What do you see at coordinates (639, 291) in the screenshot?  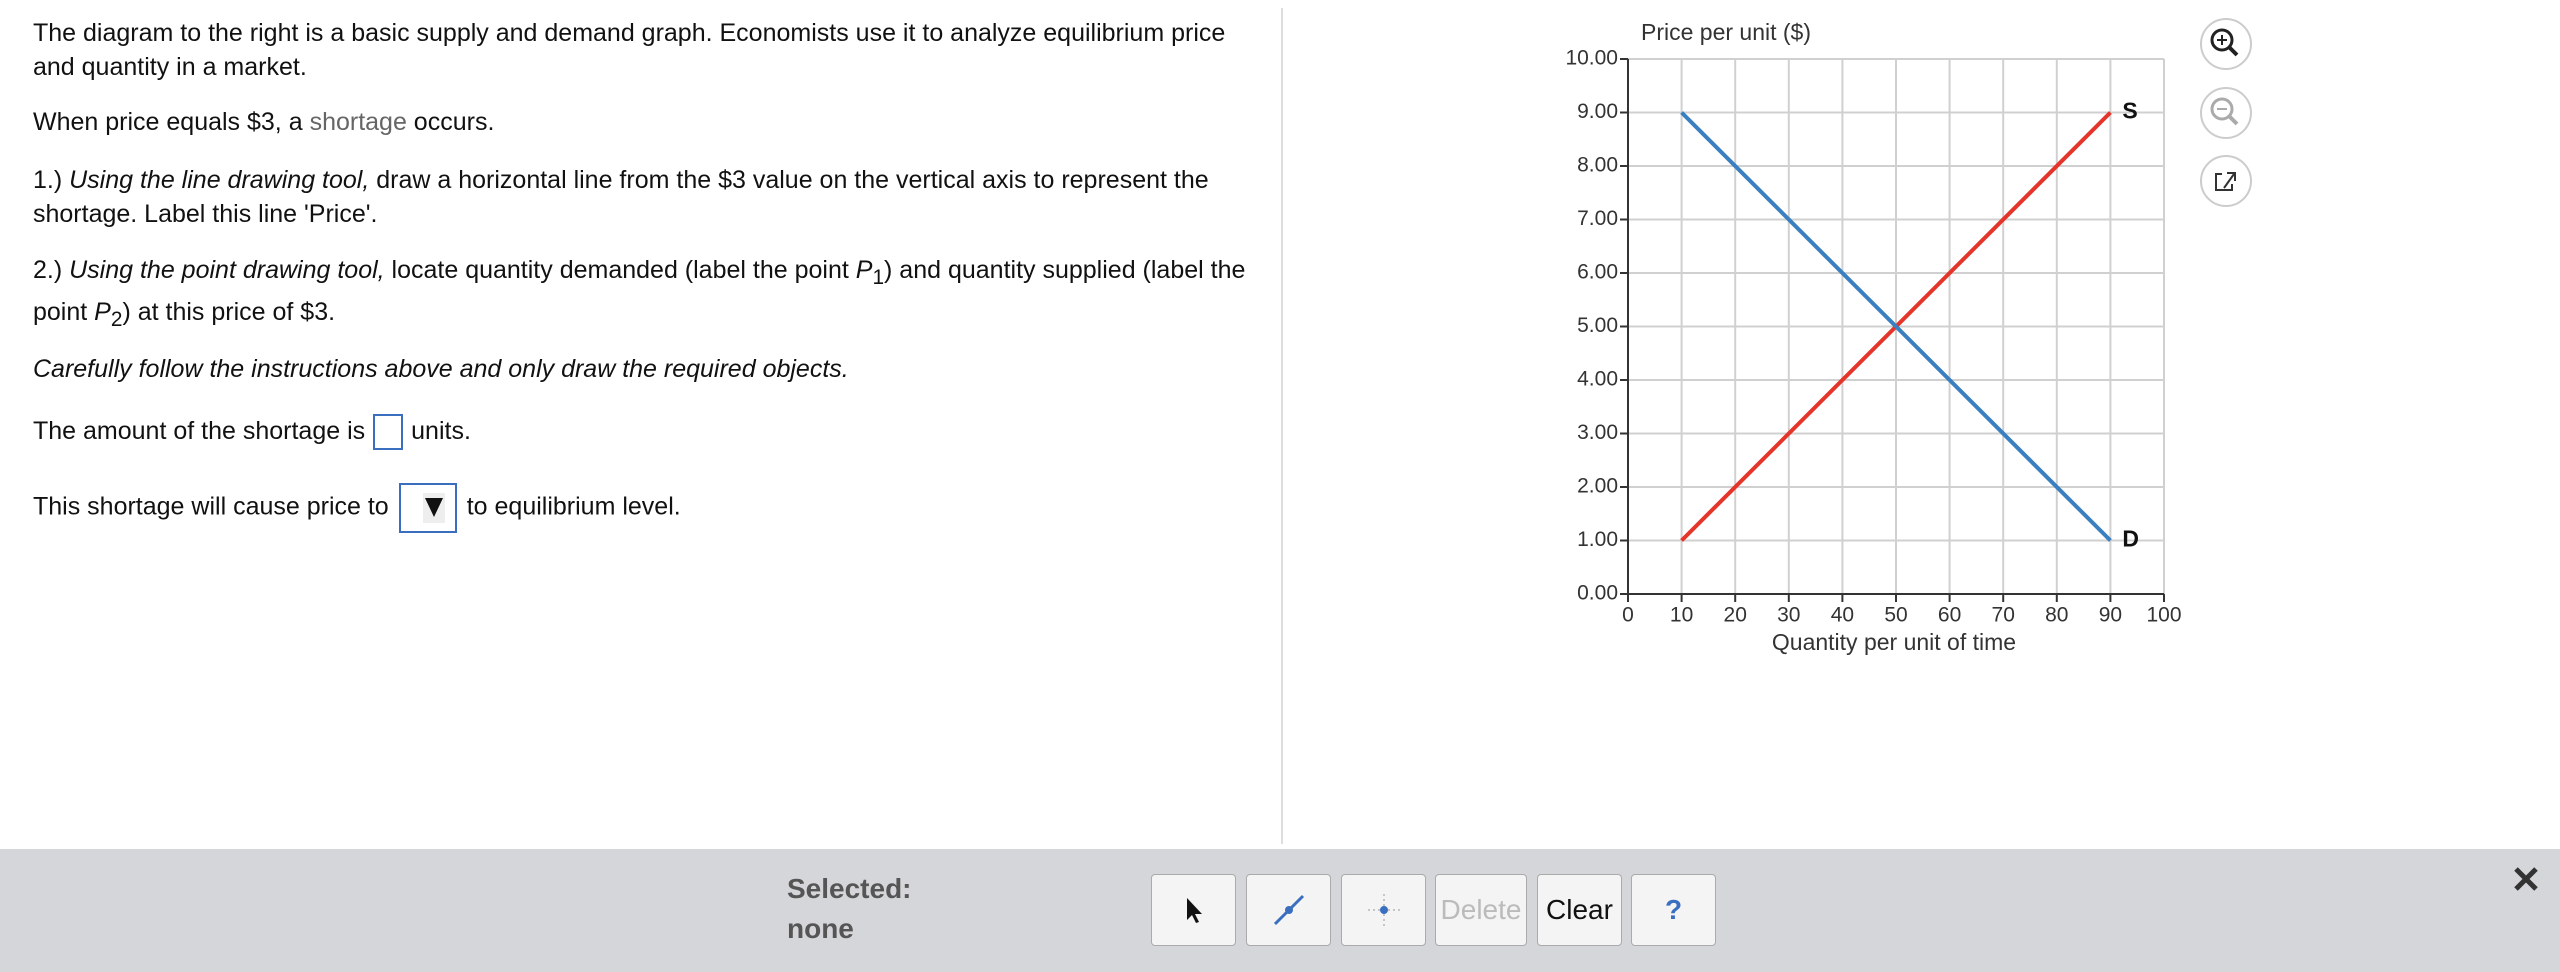 I see `text: ) and quantity supplied (label the point` at bounding box center [639, 291].